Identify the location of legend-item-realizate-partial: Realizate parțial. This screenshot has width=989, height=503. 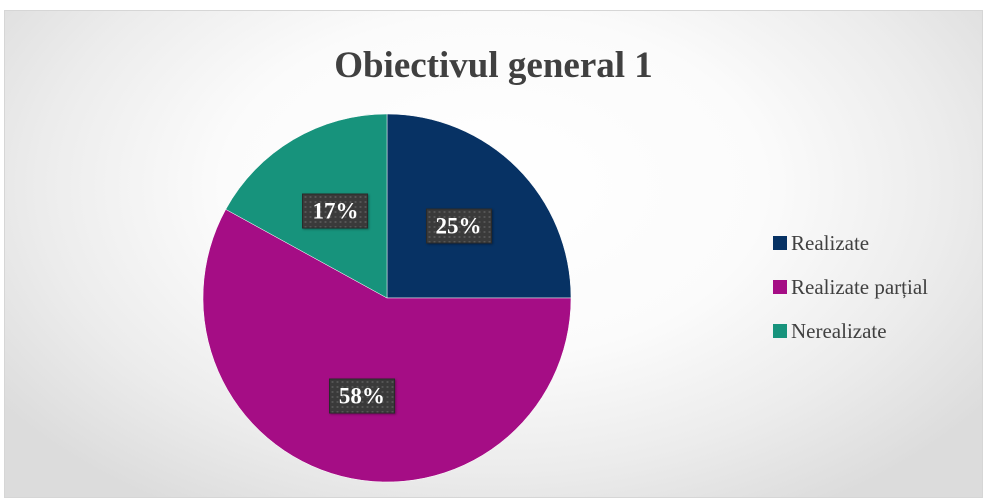
(873, 287).